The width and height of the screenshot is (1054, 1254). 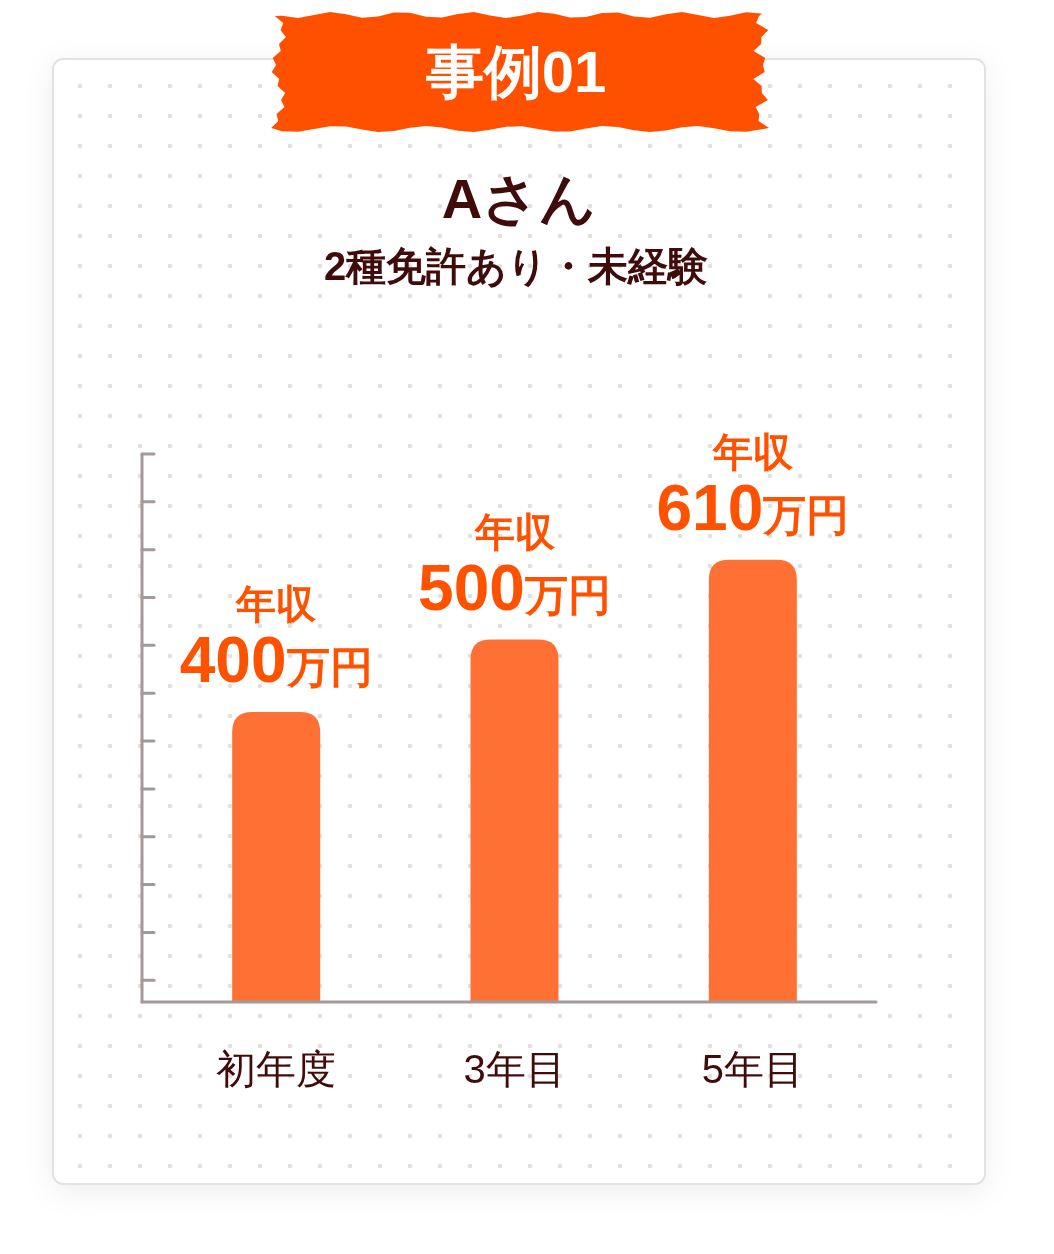 I want to click on x-tick-label: 5年目, so click(x=752, y=1069).